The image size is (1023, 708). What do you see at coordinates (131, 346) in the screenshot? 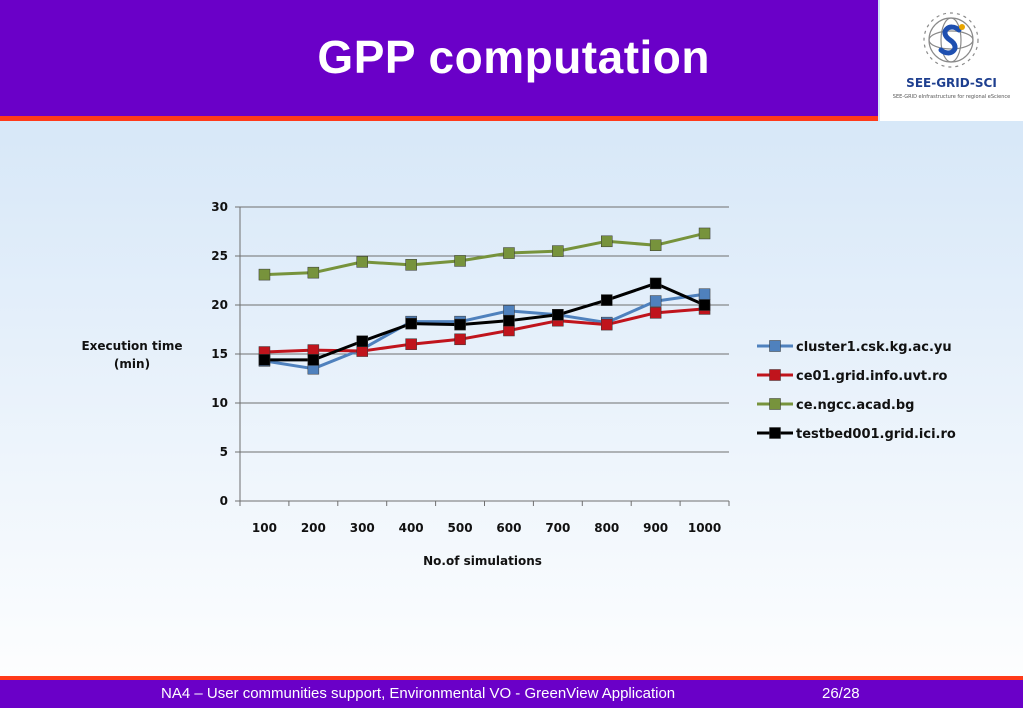
I see `y-axis-title: Execution time` at bounding box center [131, 346].